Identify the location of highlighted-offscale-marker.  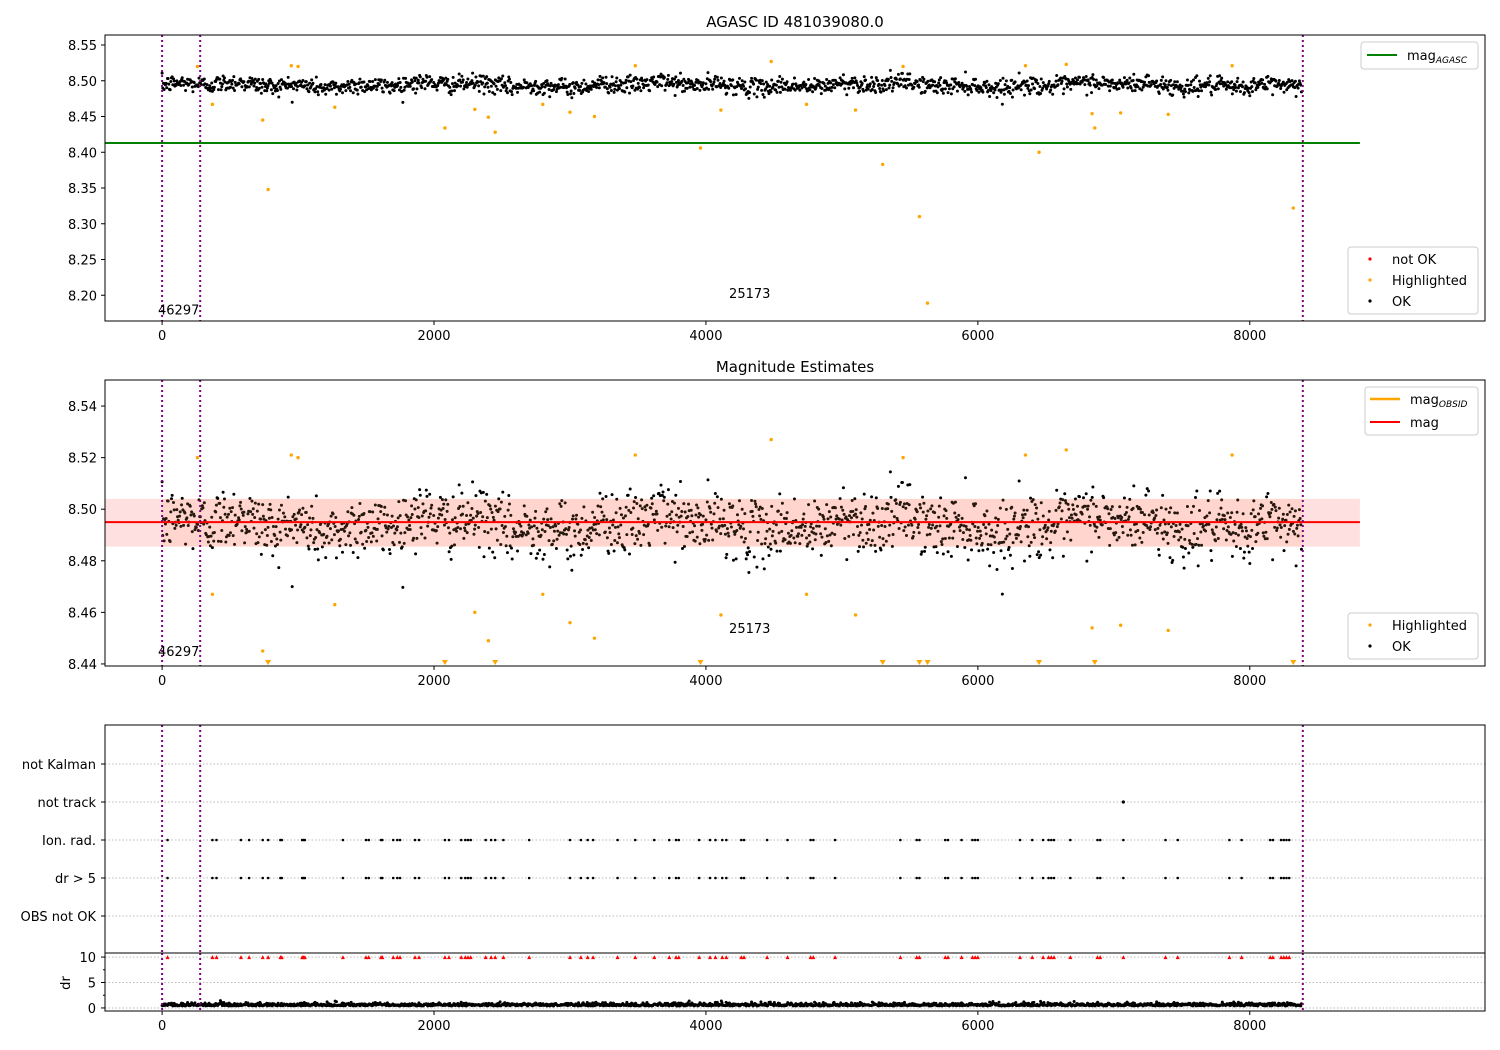
(700, 662).